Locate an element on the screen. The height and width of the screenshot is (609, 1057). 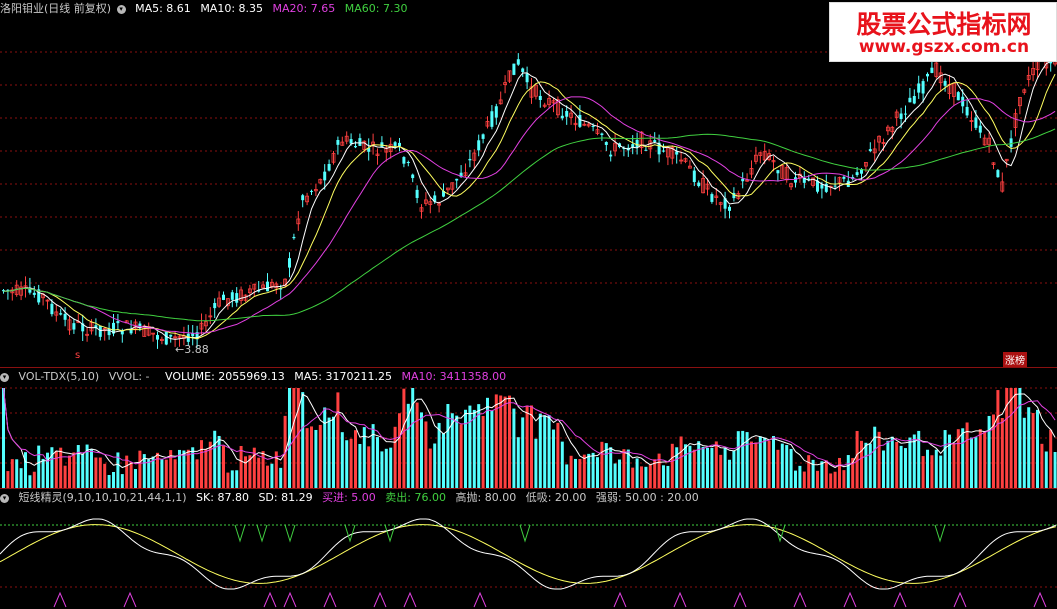
low-price-marker: ←3.88 is located at coordinates (192, 349).